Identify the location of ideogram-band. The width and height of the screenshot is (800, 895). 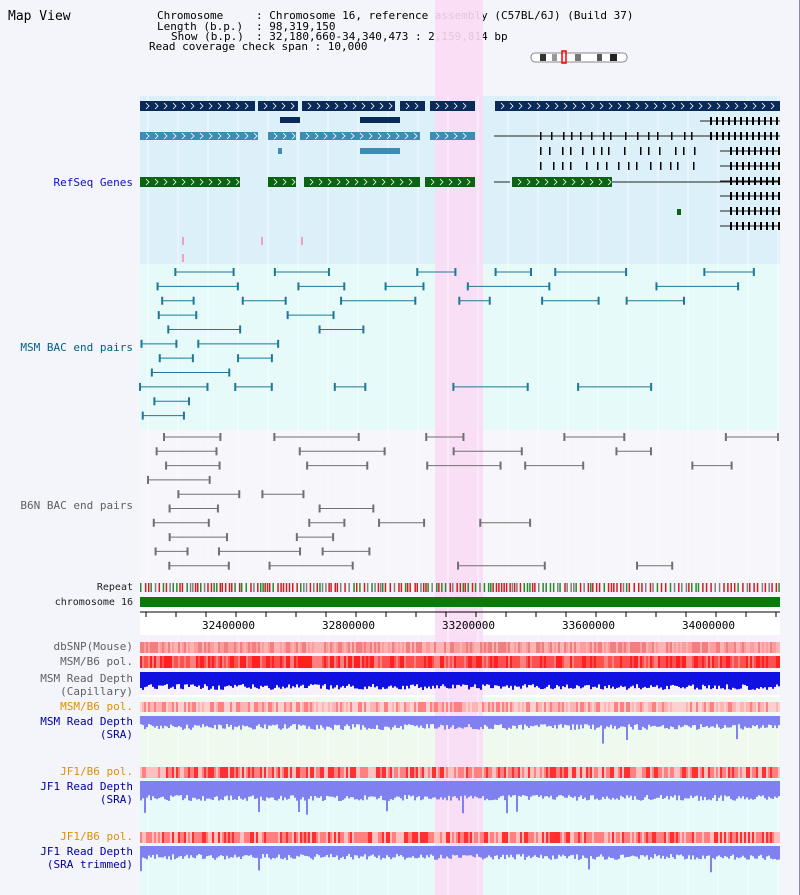
(613, 57).